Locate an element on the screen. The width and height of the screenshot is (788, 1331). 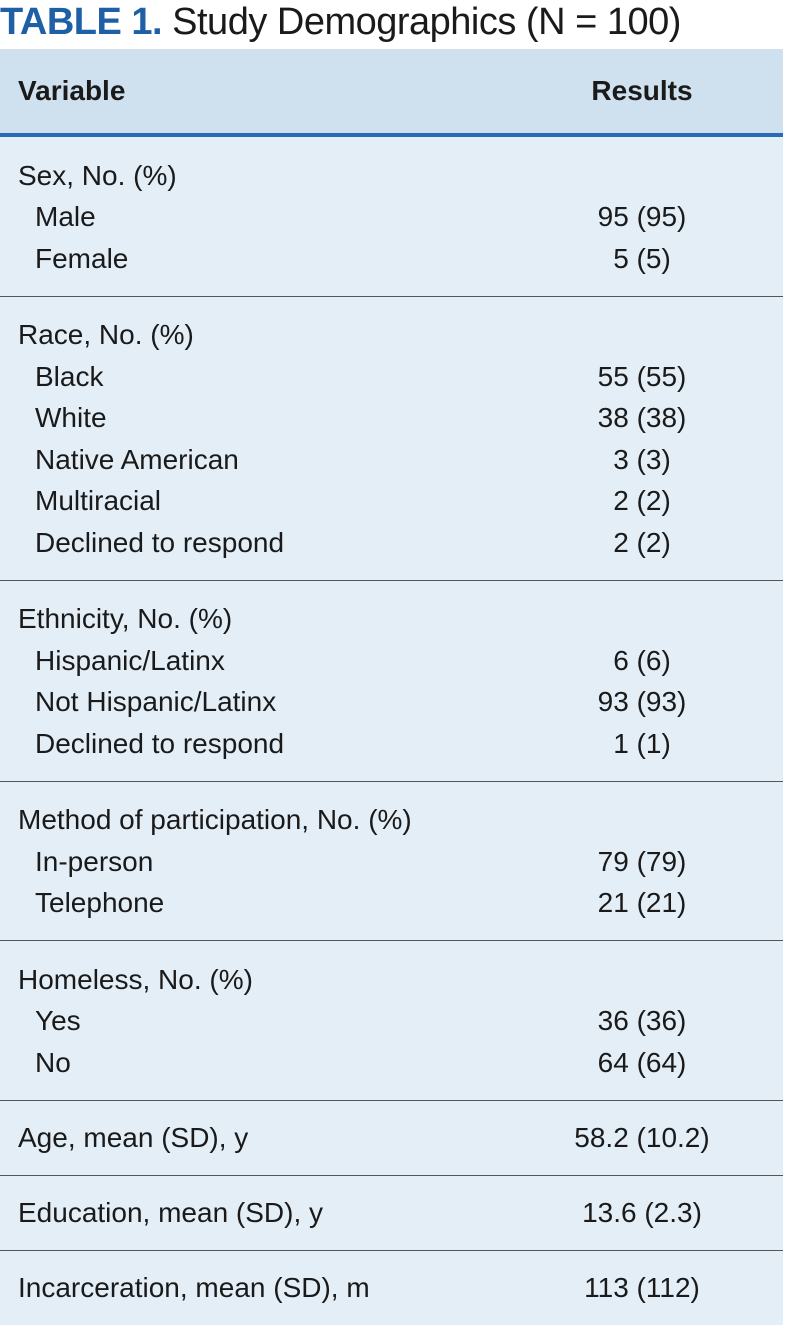
table-row-education: Education, mean (SD), y 13.6 (2.3) is located at coordinates (391, 1213).